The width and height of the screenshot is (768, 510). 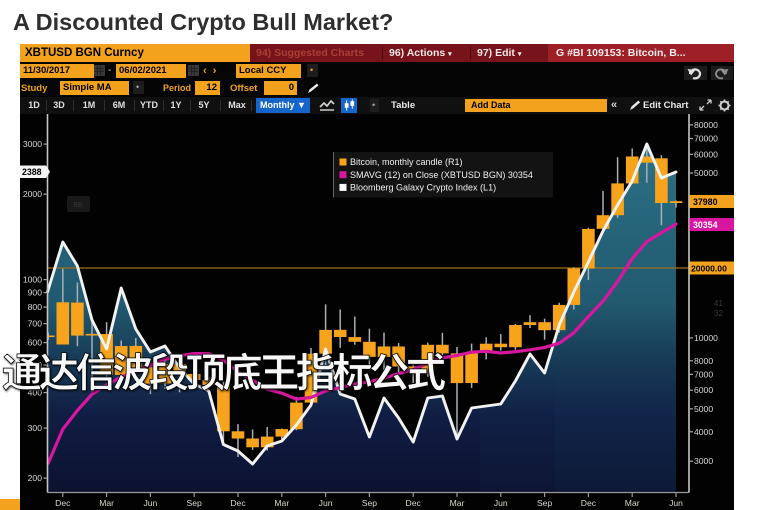 I want to click on svg-text: 41, so click(x=718, y=303).